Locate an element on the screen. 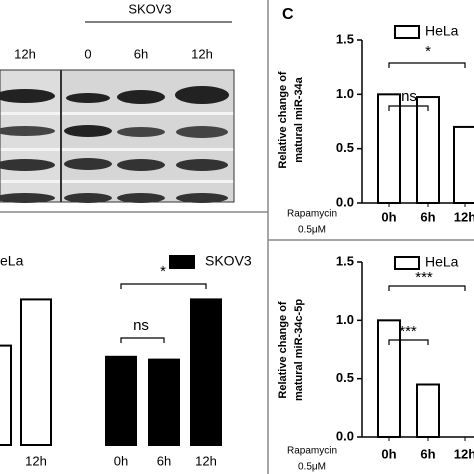 The height and width of the screenshot is (474, 474). blot-frame is located at coordinates (117, 136).